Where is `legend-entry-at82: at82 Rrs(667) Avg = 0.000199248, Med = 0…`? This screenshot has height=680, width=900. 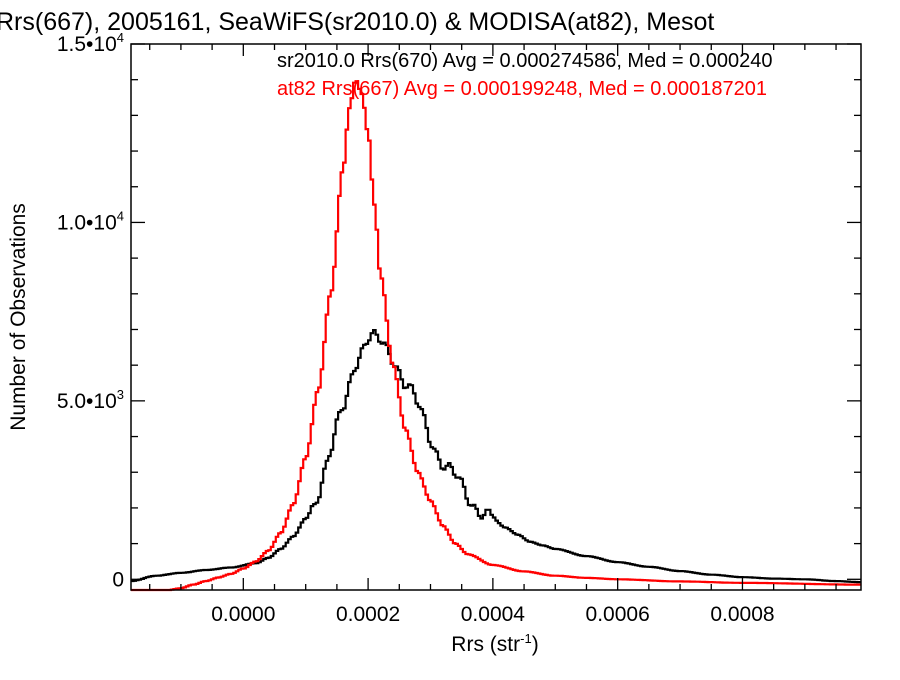 legend-entry-at82: at82 Rrs(667) Avg = 0.000199248, Med = 0… is located at coordinates (522, 89).